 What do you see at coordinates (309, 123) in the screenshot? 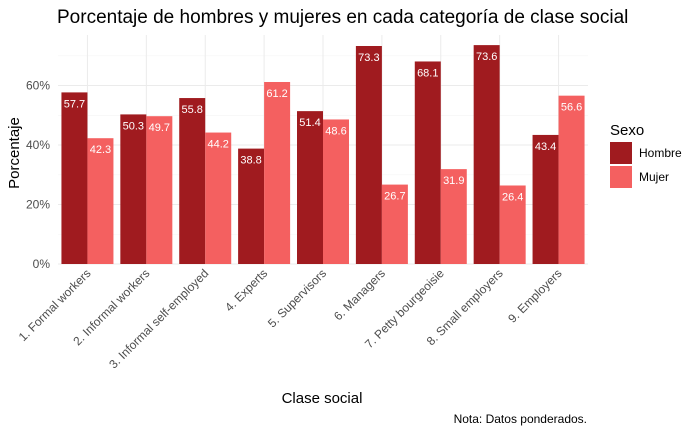
I see `data-label: 51.4` at bounding box center [309, 123].